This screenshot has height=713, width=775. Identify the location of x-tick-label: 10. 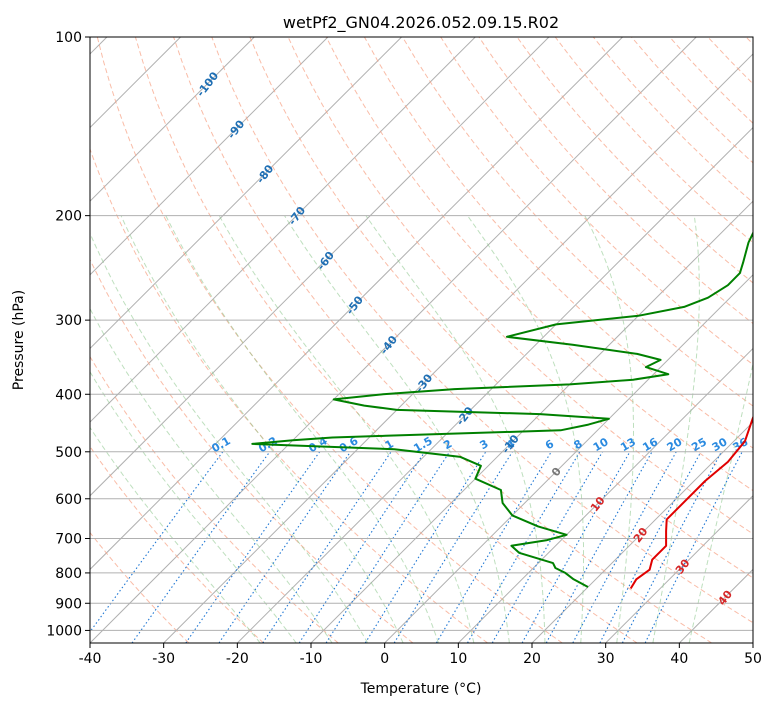
(458, 659).